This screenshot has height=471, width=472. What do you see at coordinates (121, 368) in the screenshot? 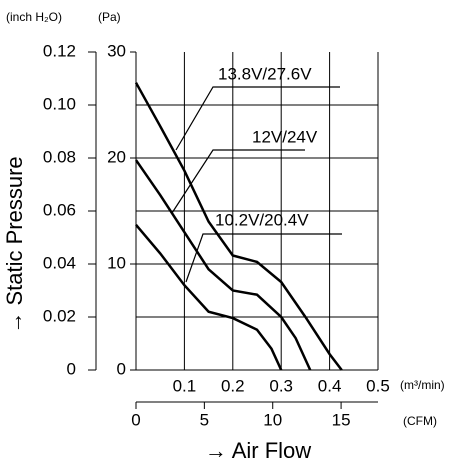
I see `y-tick-label: 0` at bounding box center [121, 368].